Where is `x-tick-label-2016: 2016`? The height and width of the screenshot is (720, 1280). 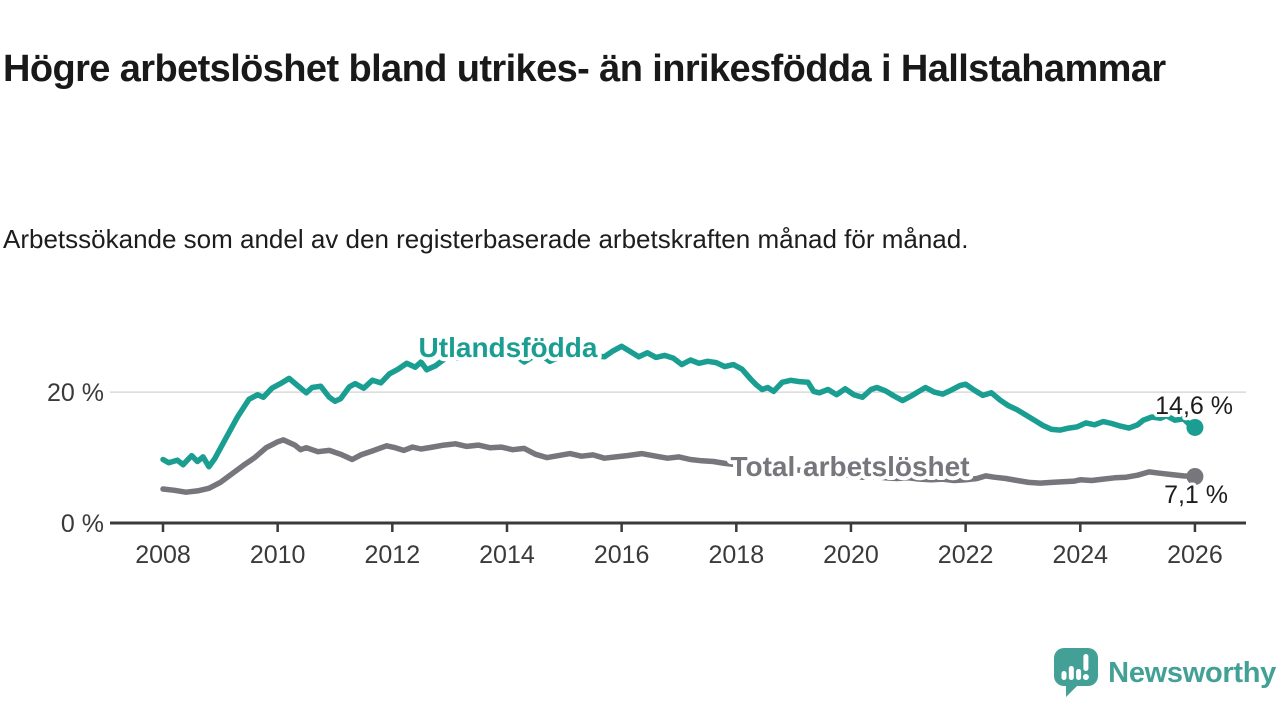 x-tick-label-2016: 2016 is located at coordinates (622, 555).